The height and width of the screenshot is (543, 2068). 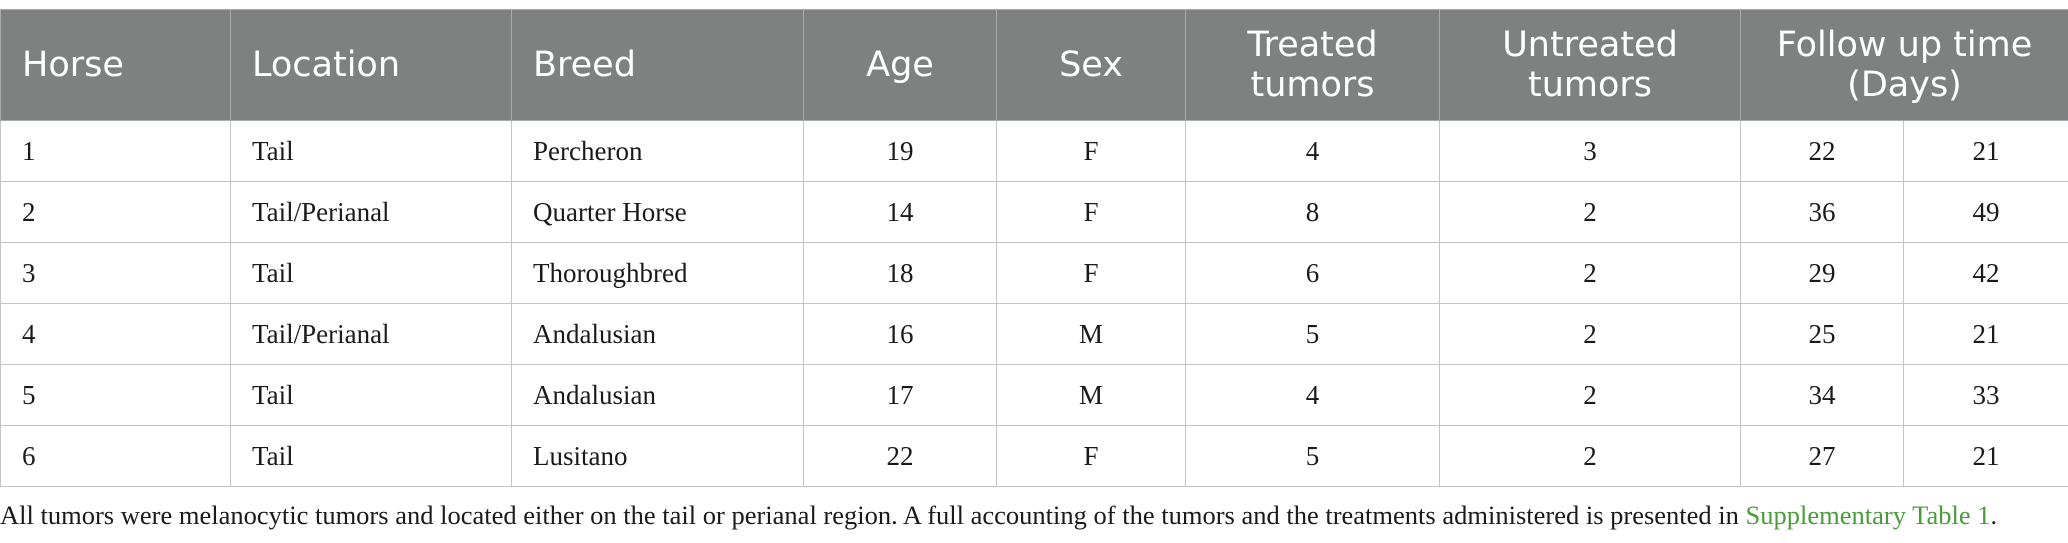 I want to click on cell-breed: Lusitano, so click(x=657, y=456).